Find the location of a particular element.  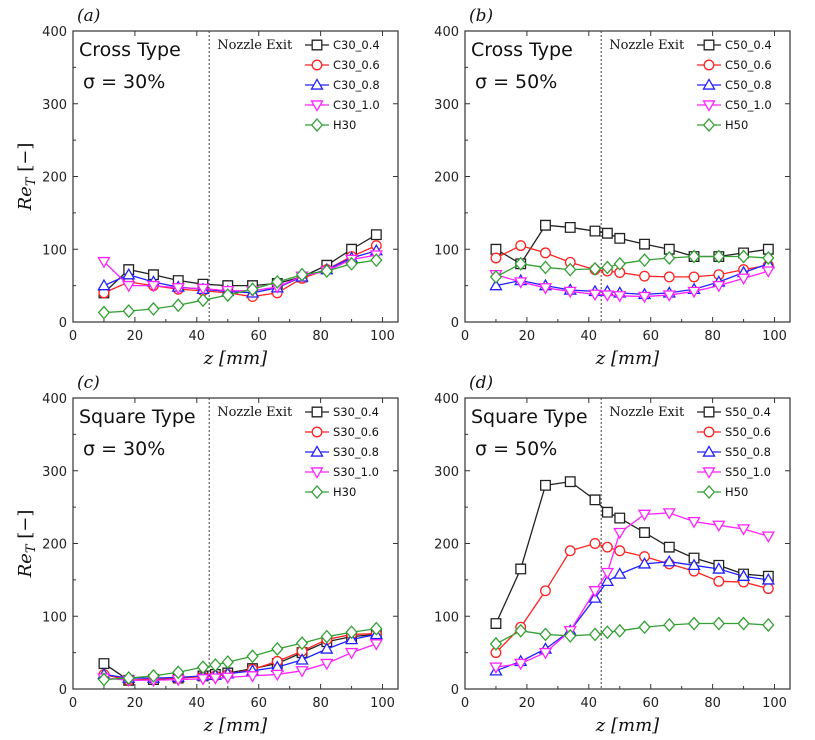

legend-entry: H50 is located at coordinates (736, 492).